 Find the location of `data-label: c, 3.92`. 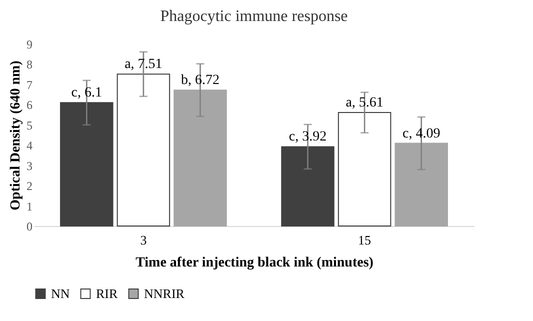

data-label: c, 3.92 is located at coordinates (307, 137).